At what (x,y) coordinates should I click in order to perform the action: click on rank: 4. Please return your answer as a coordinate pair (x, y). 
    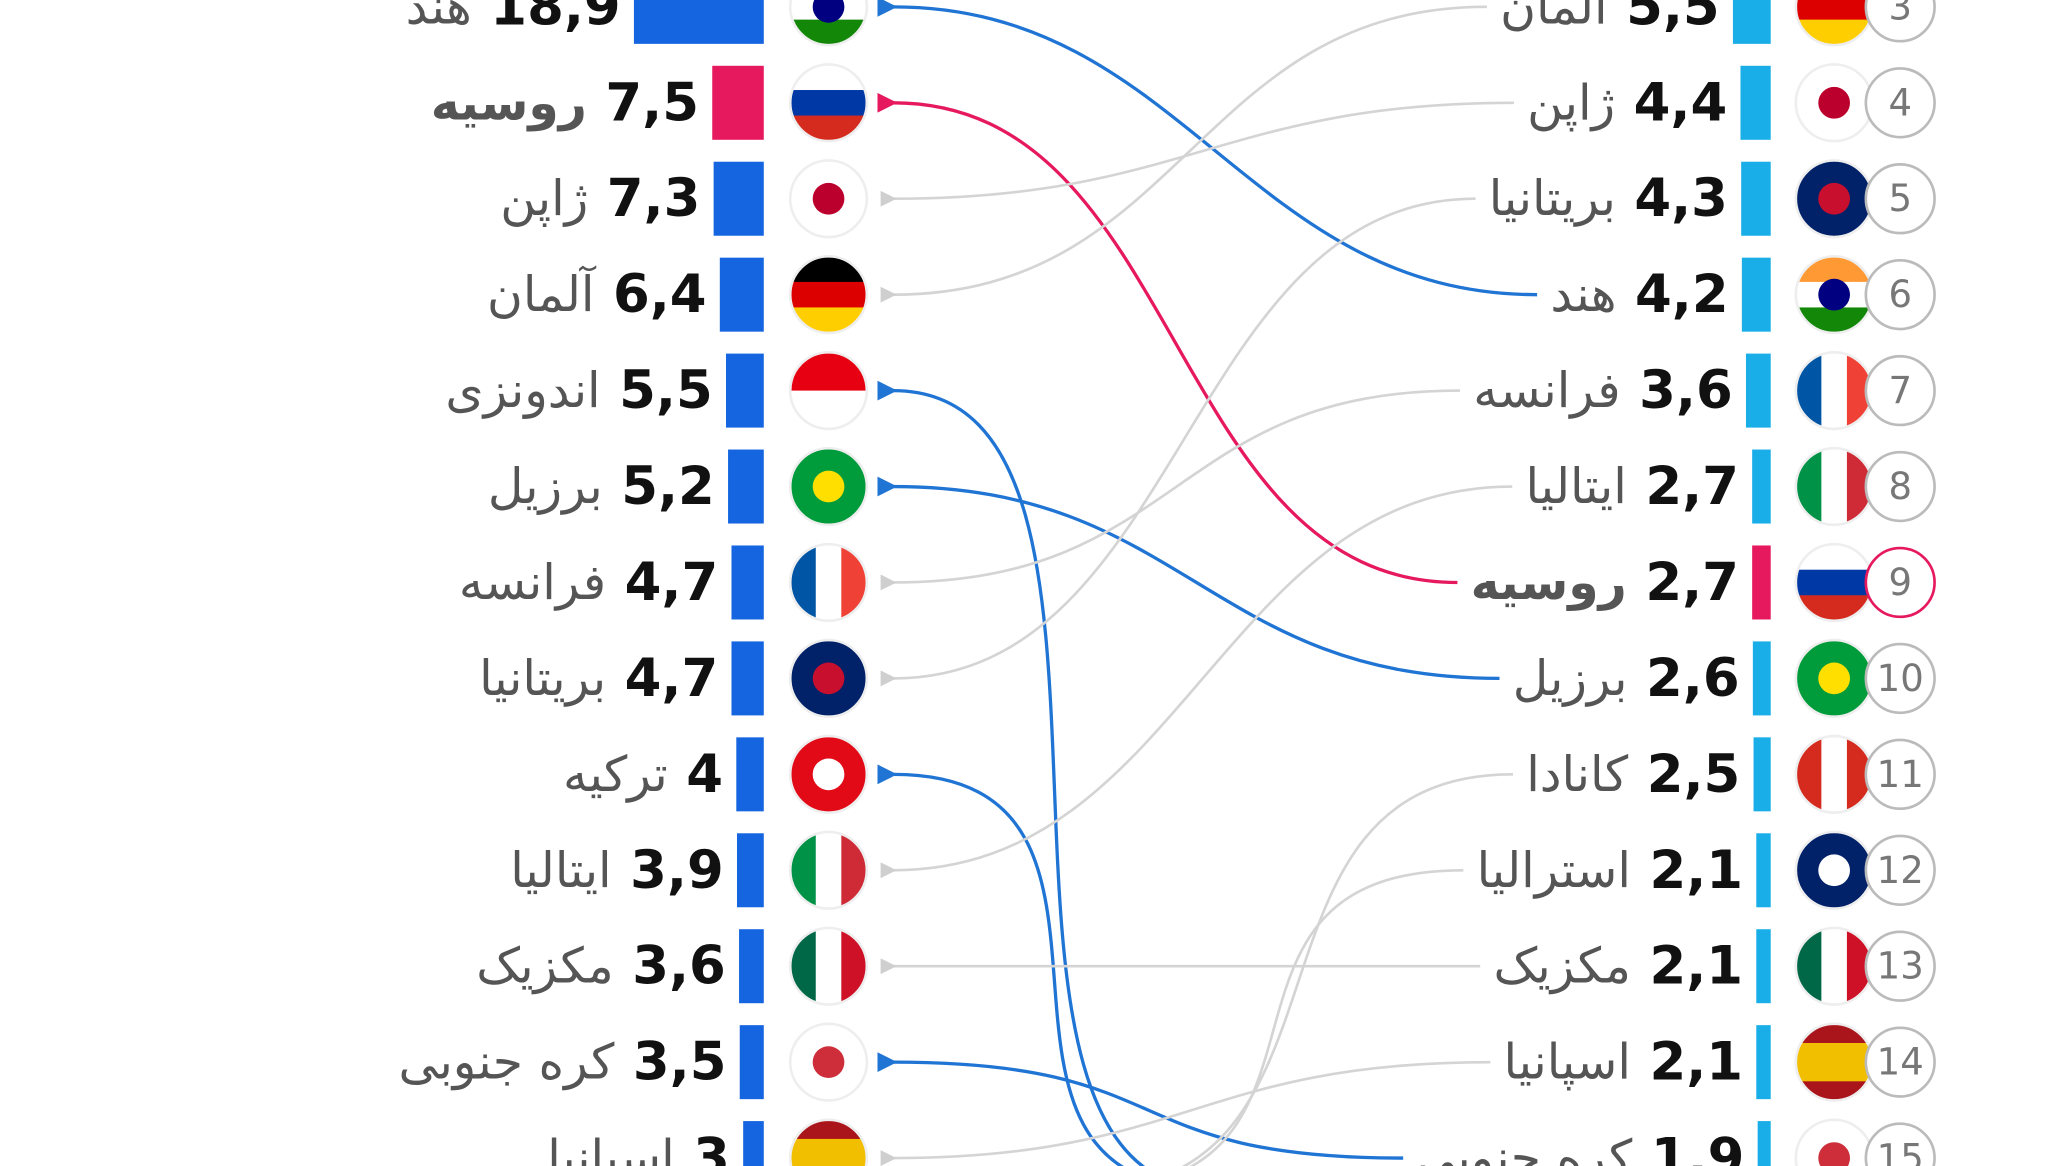
    Looking at the image, I should click on (1900, 102).